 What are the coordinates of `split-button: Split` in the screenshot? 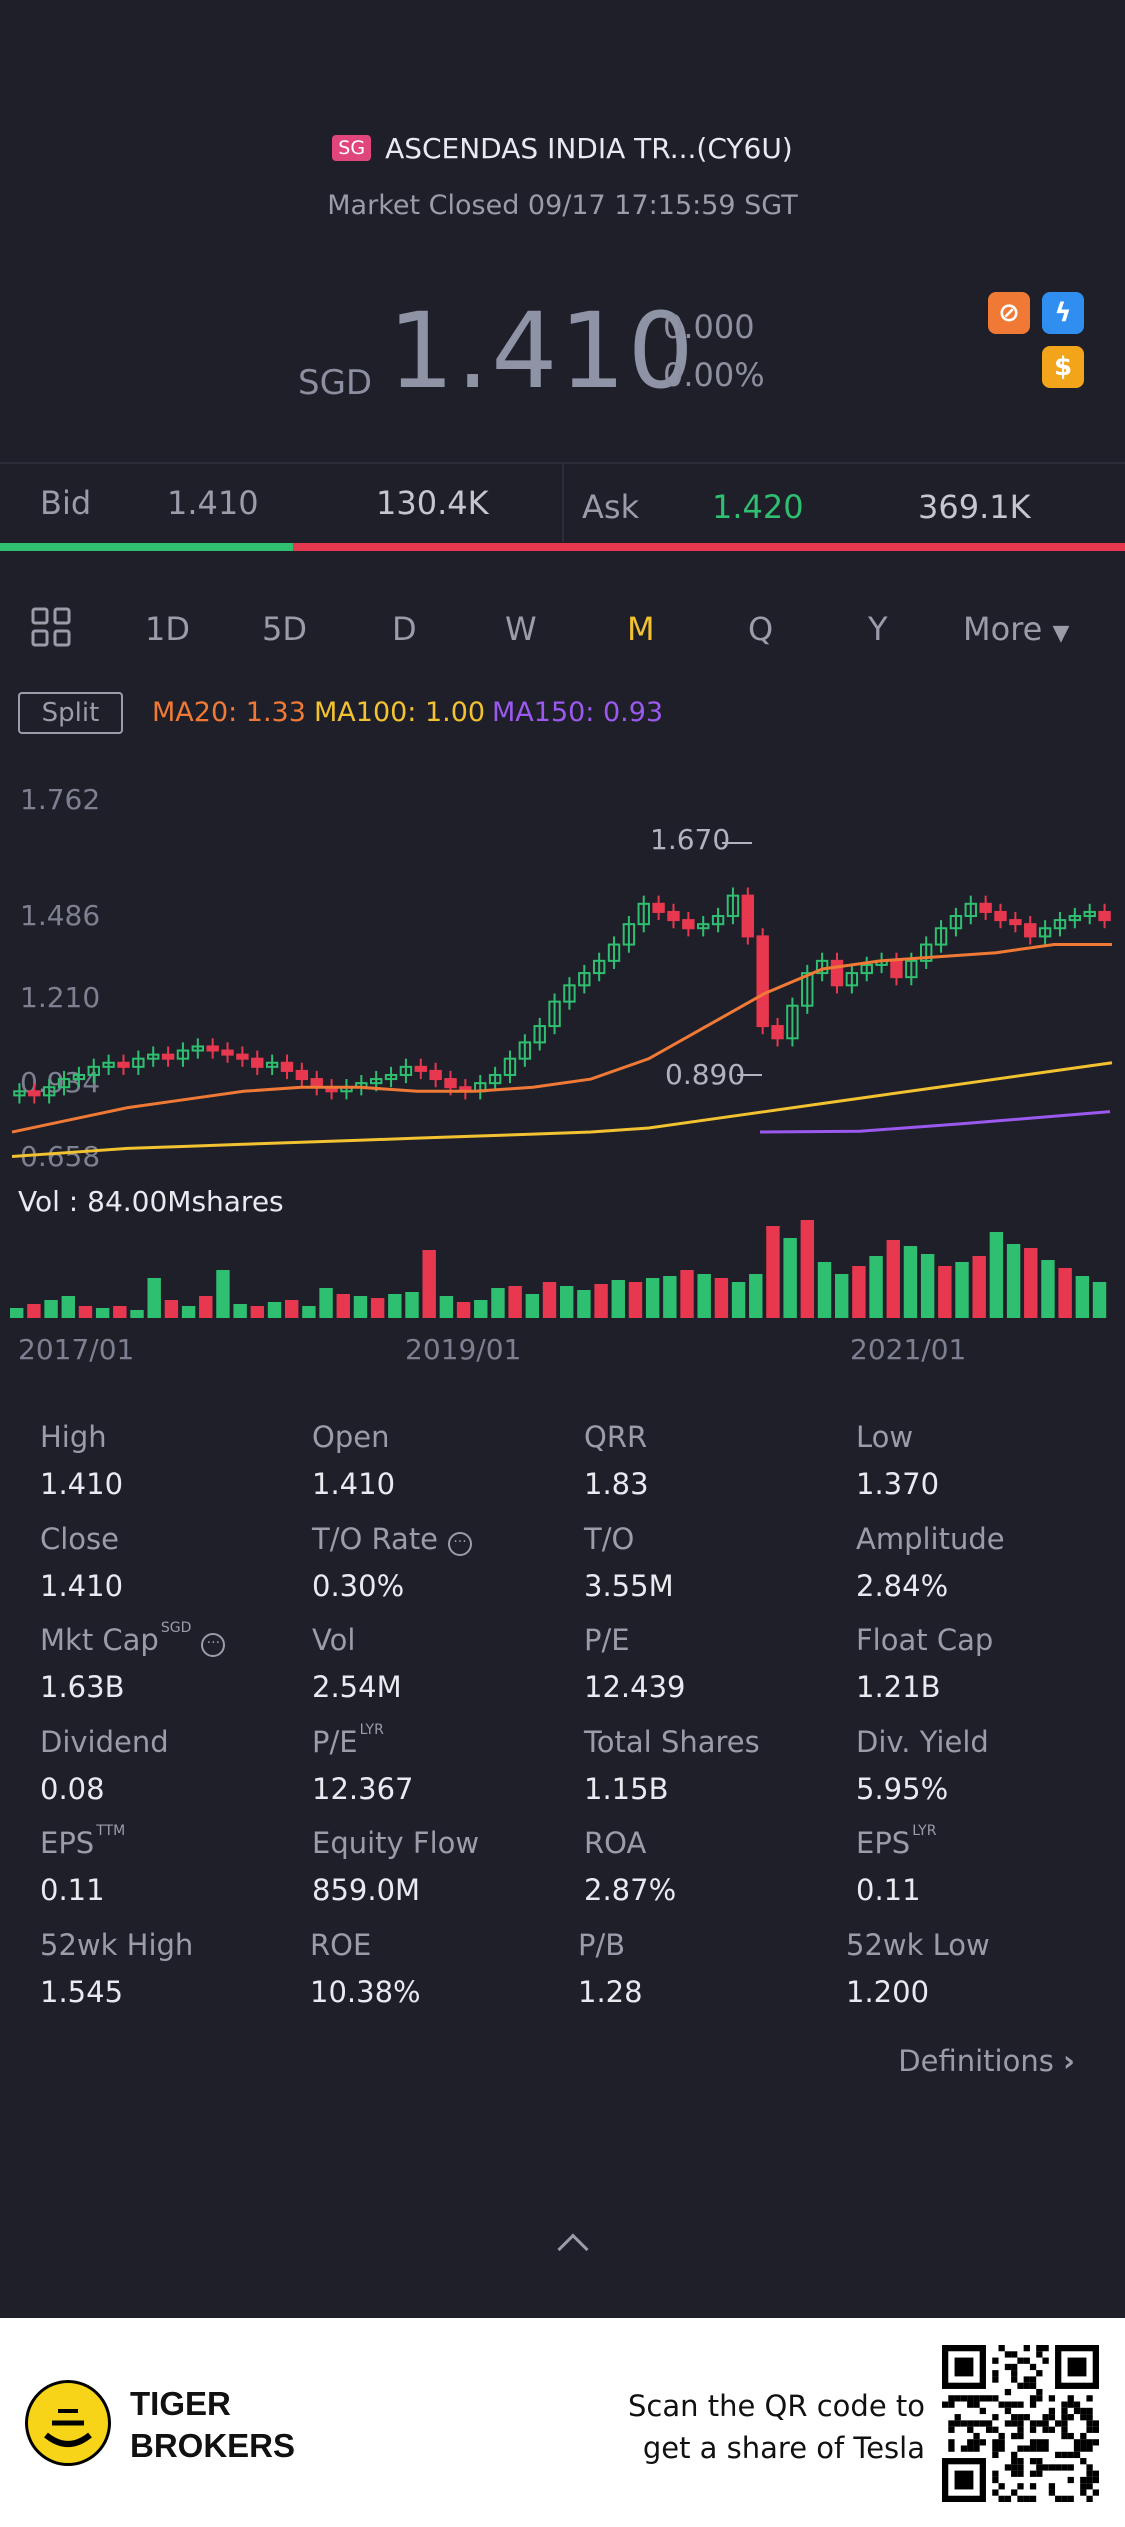 It's located at (70, 713).